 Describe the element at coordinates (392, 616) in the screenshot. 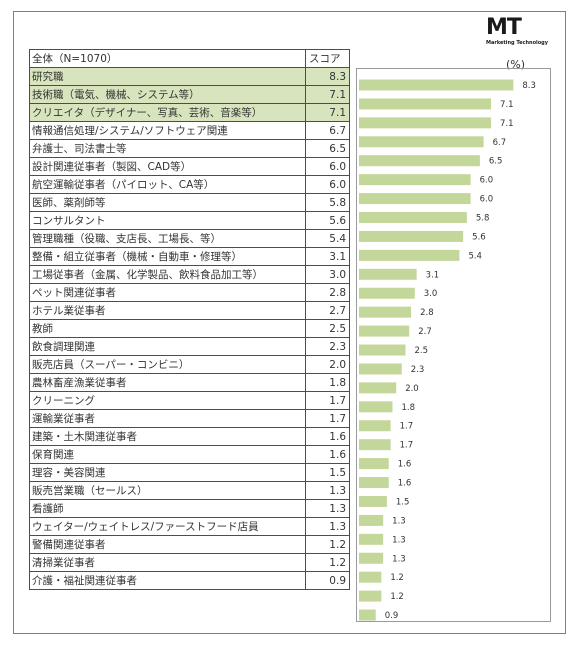

I see `bar-value-label: 0.9` at that location.